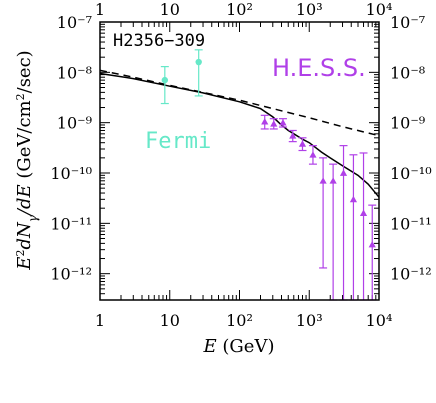 The image size is (436, 403). Describe the element at coordinates (239, 9) in the screenshot. I see `x-tick-label-top: 10²` at that location.